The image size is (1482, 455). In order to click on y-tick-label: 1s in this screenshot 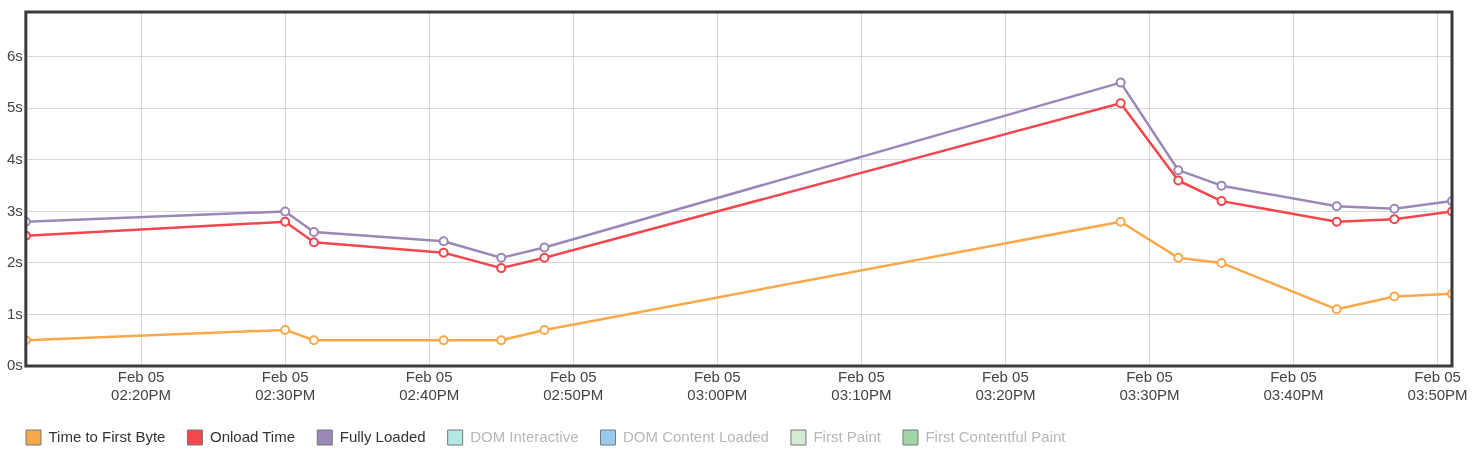, I will do `click(15, 313)`.